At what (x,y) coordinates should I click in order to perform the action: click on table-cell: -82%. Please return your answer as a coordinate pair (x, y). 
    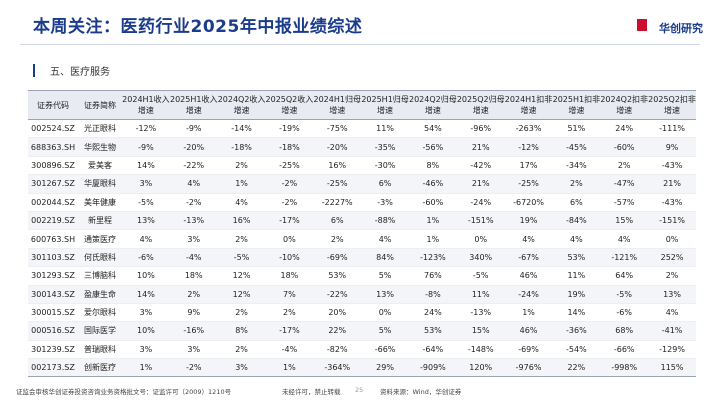
    Looking at the image, I should click on (337, 350).